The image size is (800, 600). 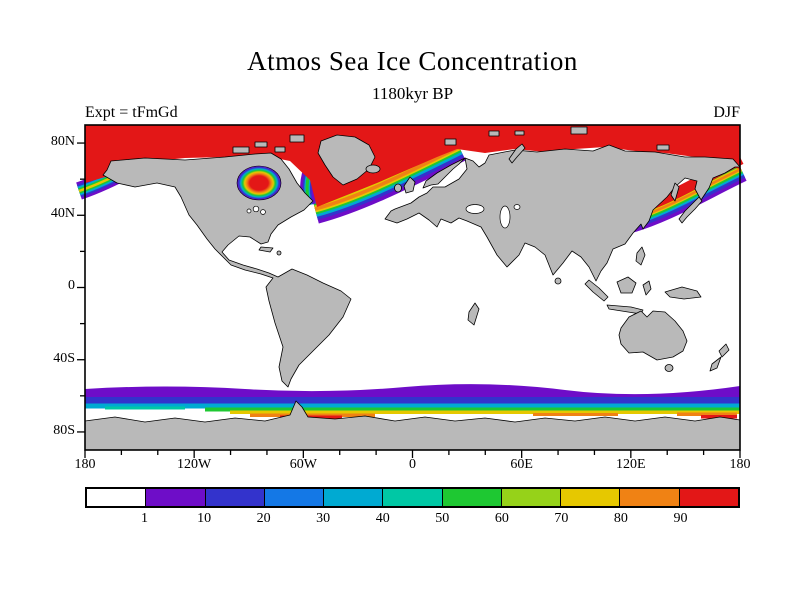 I want to click on antarctica, so click(x=412, y=425).